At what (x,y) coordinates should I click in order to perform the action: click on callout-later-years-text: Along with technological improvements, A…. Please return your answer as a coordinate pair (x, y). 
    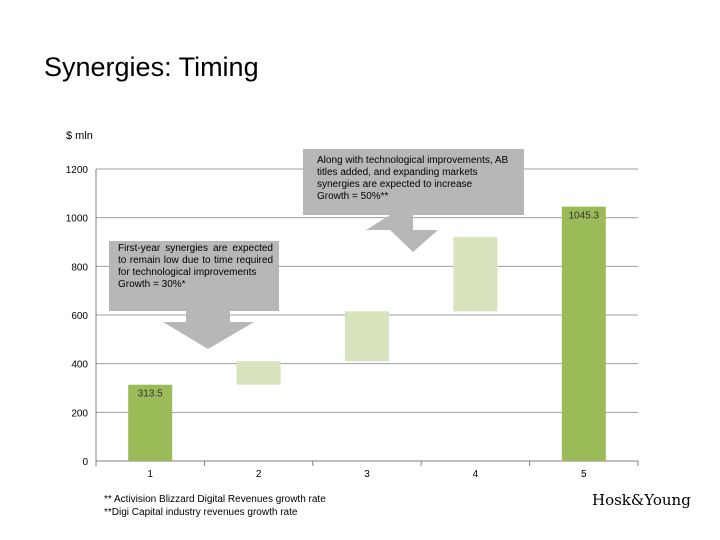
    Looking at the image, I should click on (413, 172).